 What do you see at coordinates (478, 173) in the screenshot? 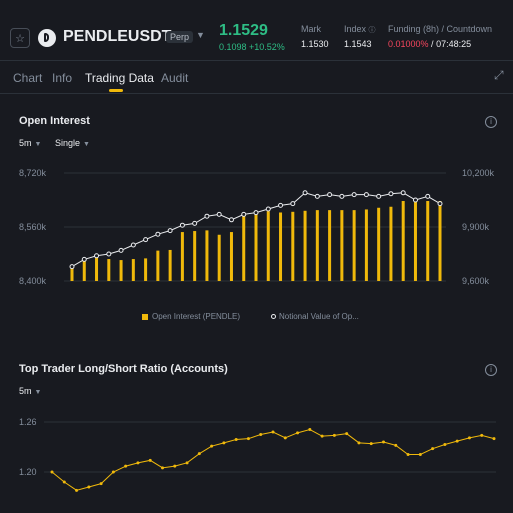
I see `y-right-tick-label: 10,200k` at bounding box center [478, 173].